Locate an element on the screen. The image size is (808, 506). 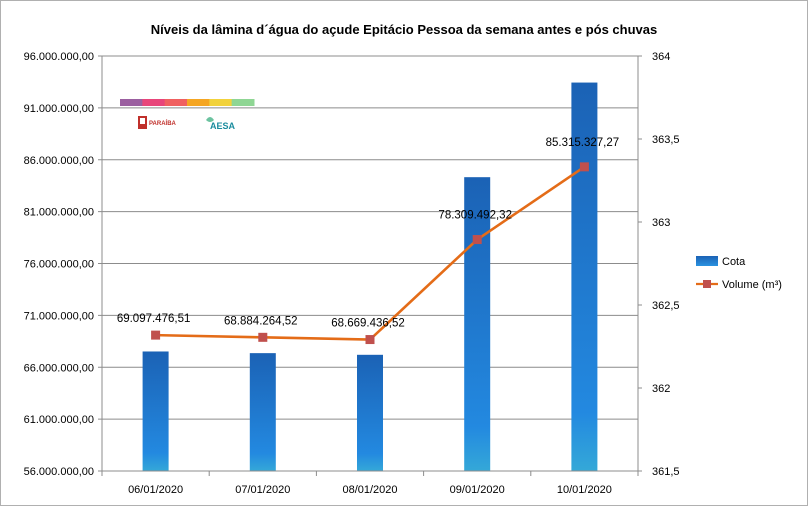
x-tick-label: 08/01/2020 is located at coordinates (369, 490).